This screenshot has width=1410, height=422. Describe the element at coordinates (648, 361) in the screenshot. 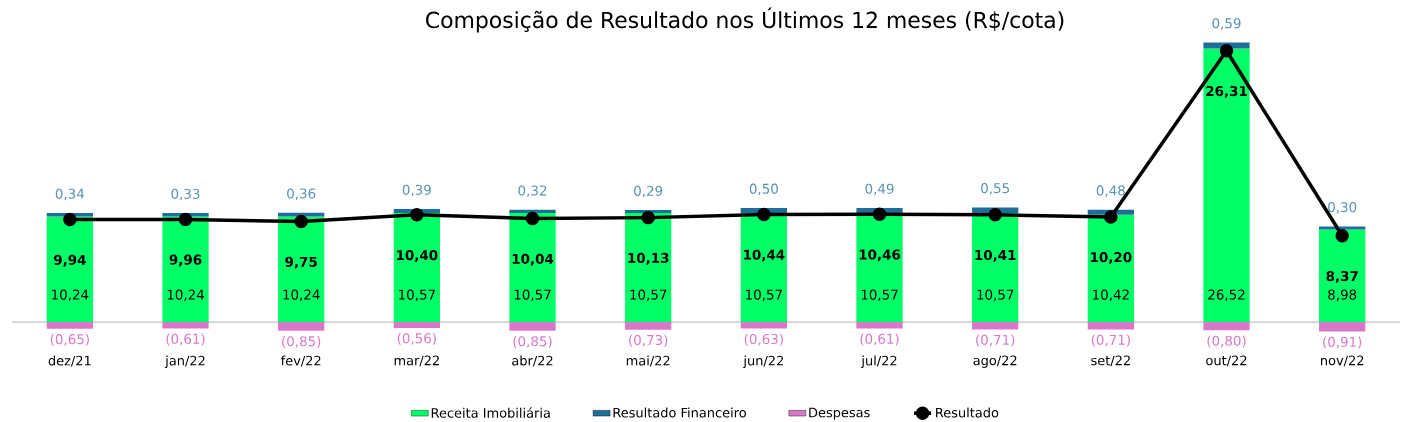

I see `x-tick-label: mai/22` at that location.